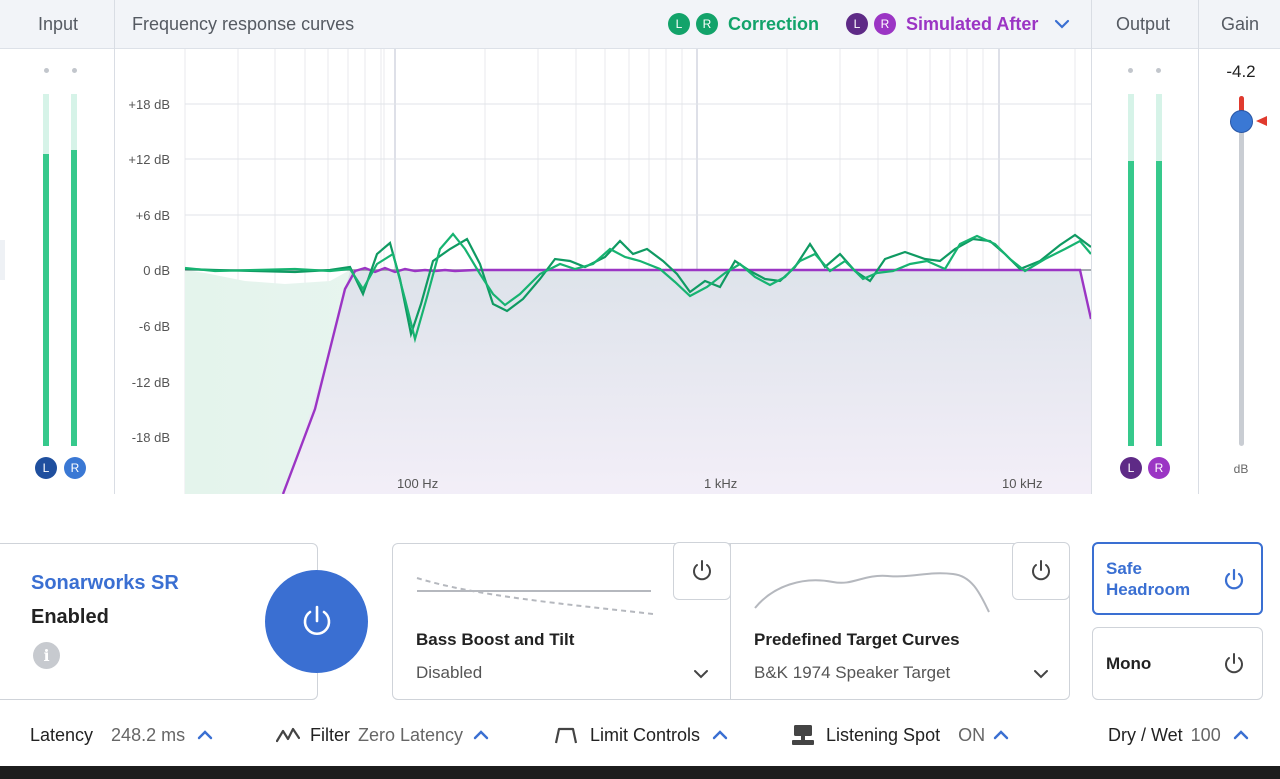  I want to click on input-meter-left-fill, so click(46, 299).